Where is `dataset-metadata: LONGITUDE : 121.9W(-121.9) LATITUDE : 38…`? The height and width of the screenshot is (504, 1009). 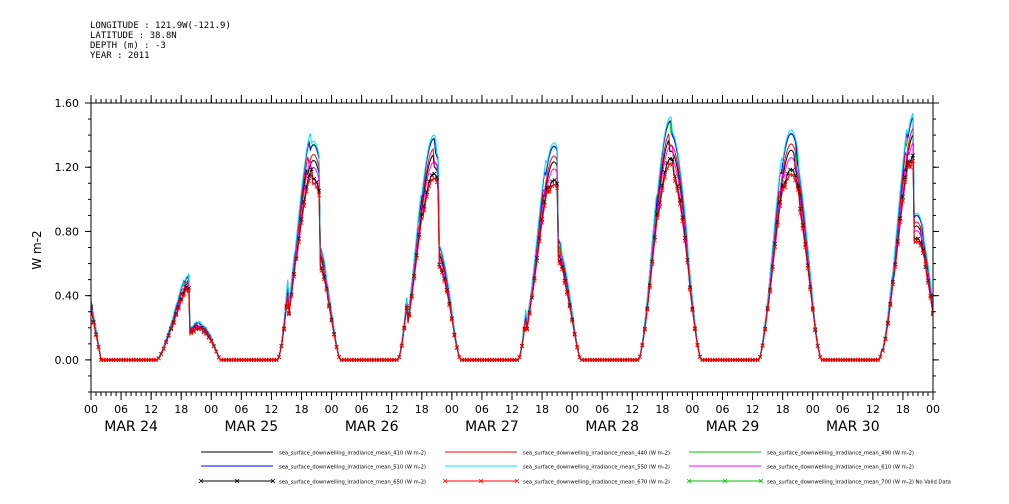 dataset-metadata: LONGITUDE : 121.9W(-121.9) LATITUDE : 38… is located at coordinates (160, 41).